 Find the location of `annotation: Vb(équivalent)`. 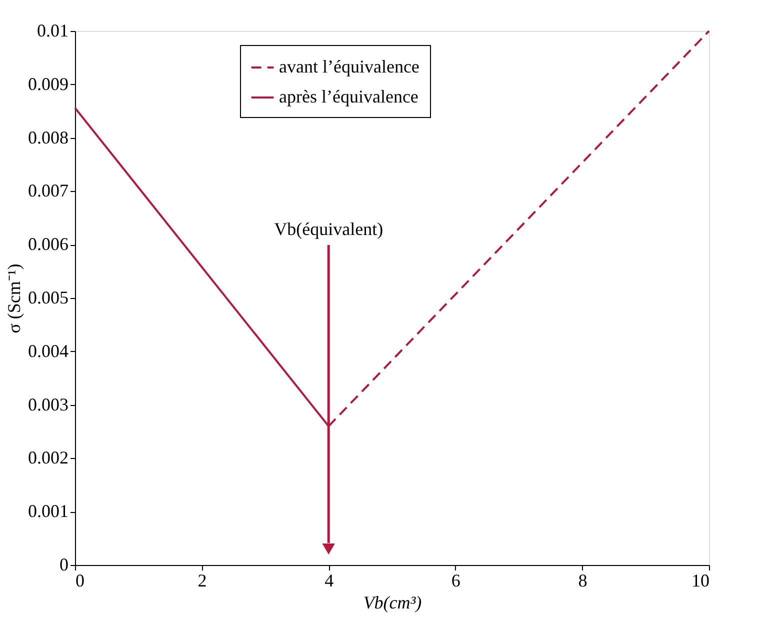

annotation: Vb(équivalent) is located at coordinates (329, 229).